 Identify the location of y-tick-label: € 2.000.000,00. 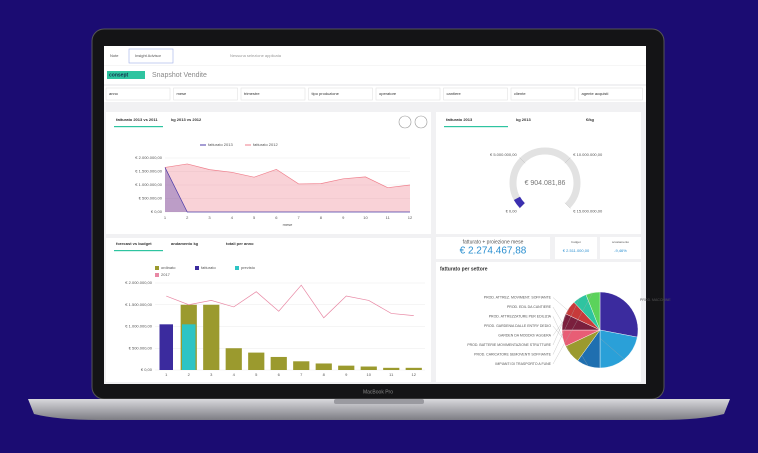
(138, 282).